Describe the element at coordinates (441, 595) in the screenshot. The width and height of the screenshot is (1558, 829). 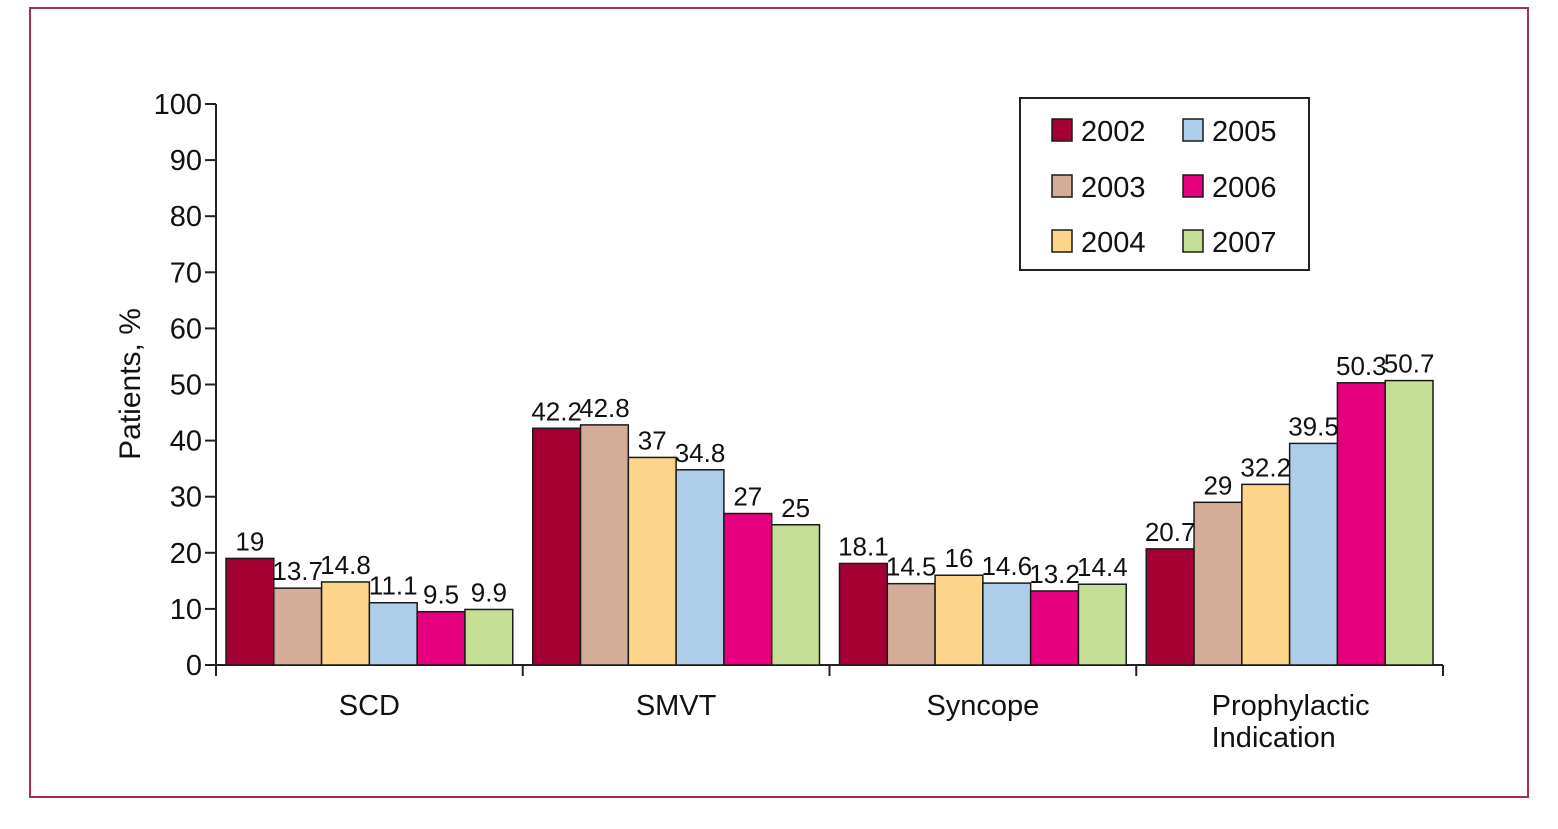
I see `bar-value-label: 9.5` at that location.